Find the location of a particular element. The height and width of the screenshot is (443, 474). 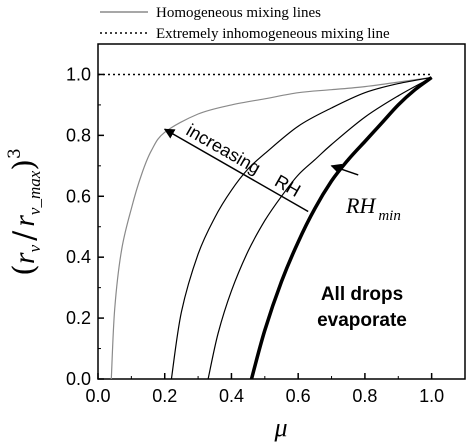

y-tick-label: 1.0 is located at coordinates (78, 74).